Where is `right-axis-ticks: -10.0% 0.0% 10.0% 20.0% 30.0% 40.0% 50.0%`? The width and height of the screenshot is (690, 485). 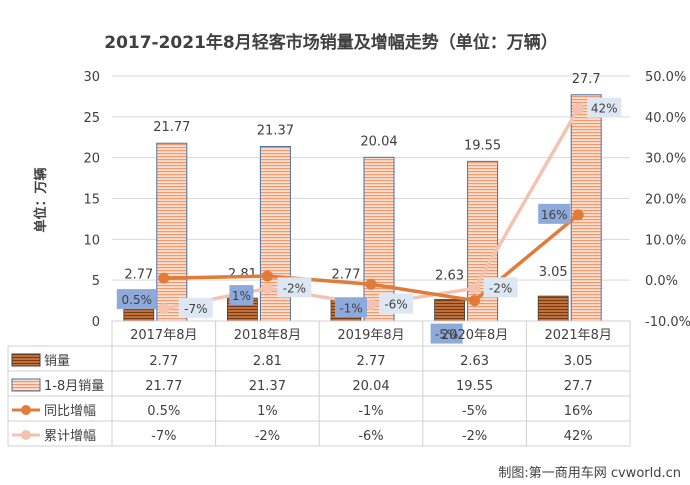
right-axis-ticks: -10.0% 0.0% 10.0% 20.0% 30.0% 40.0% 50.0% is located at coordinates (667, 200).